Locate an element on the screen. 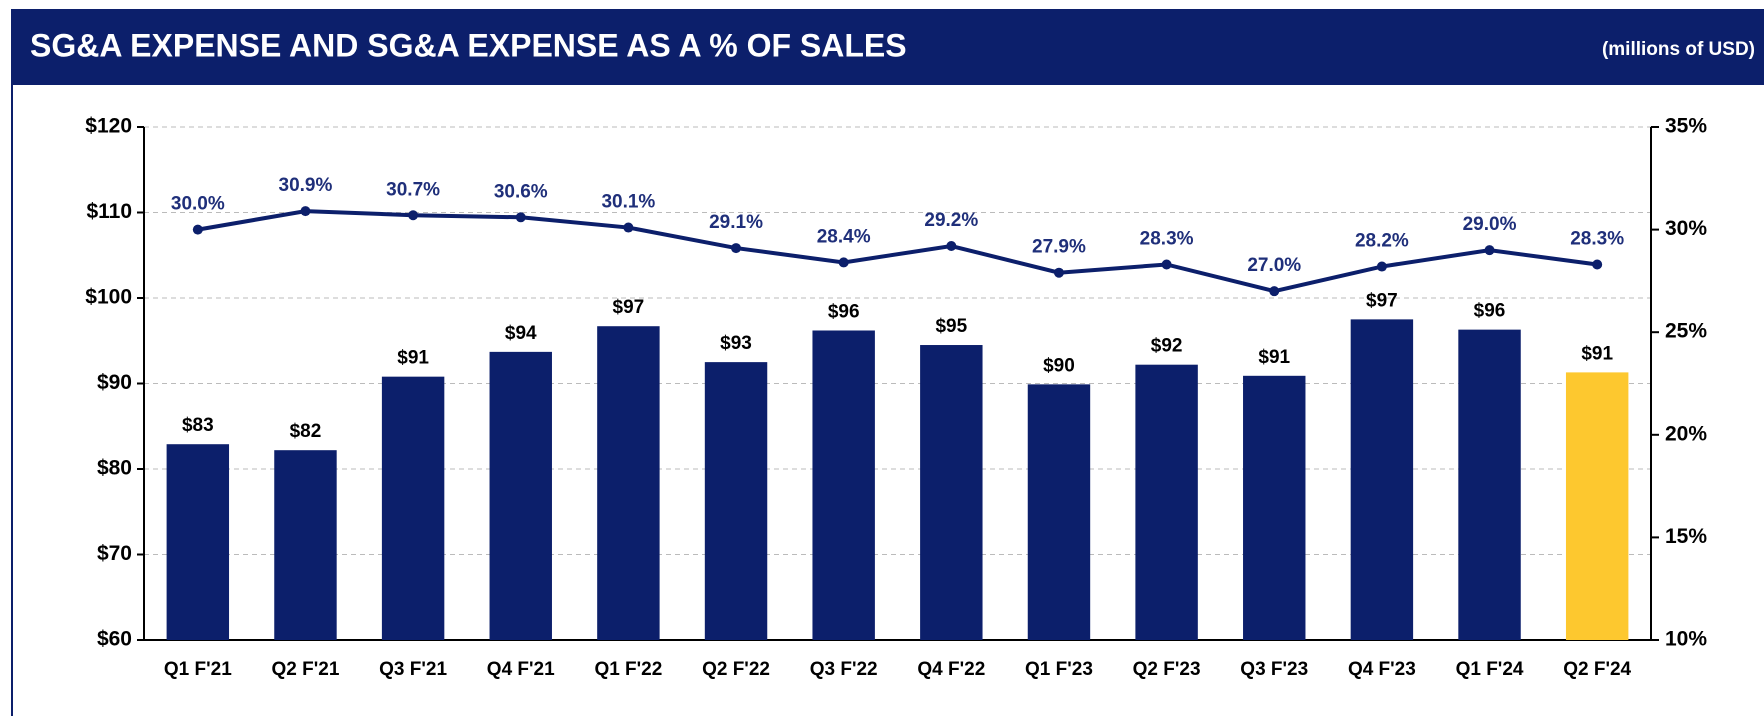  line-value-label: 27.0% is located at coordinates (1274, 265).